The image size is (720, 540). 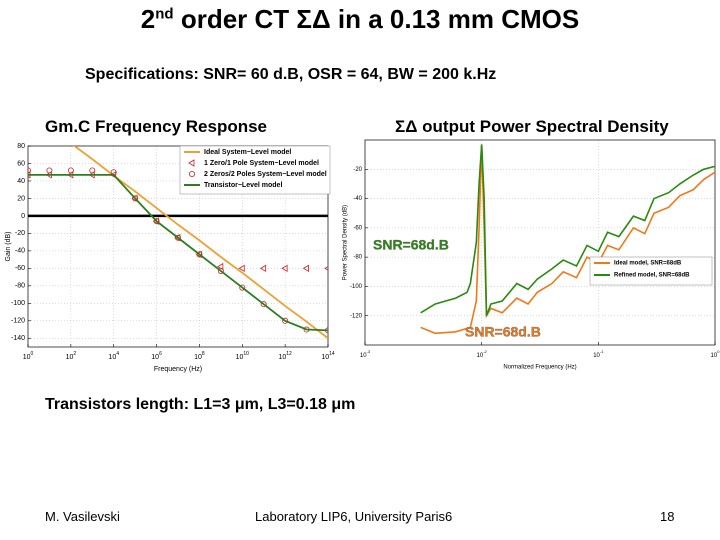 What do you see at coordinates (648, 264) in the screenshot?
I see `legend-label: Ideal model, SNR=68dB` at bounding box center [648, 264].